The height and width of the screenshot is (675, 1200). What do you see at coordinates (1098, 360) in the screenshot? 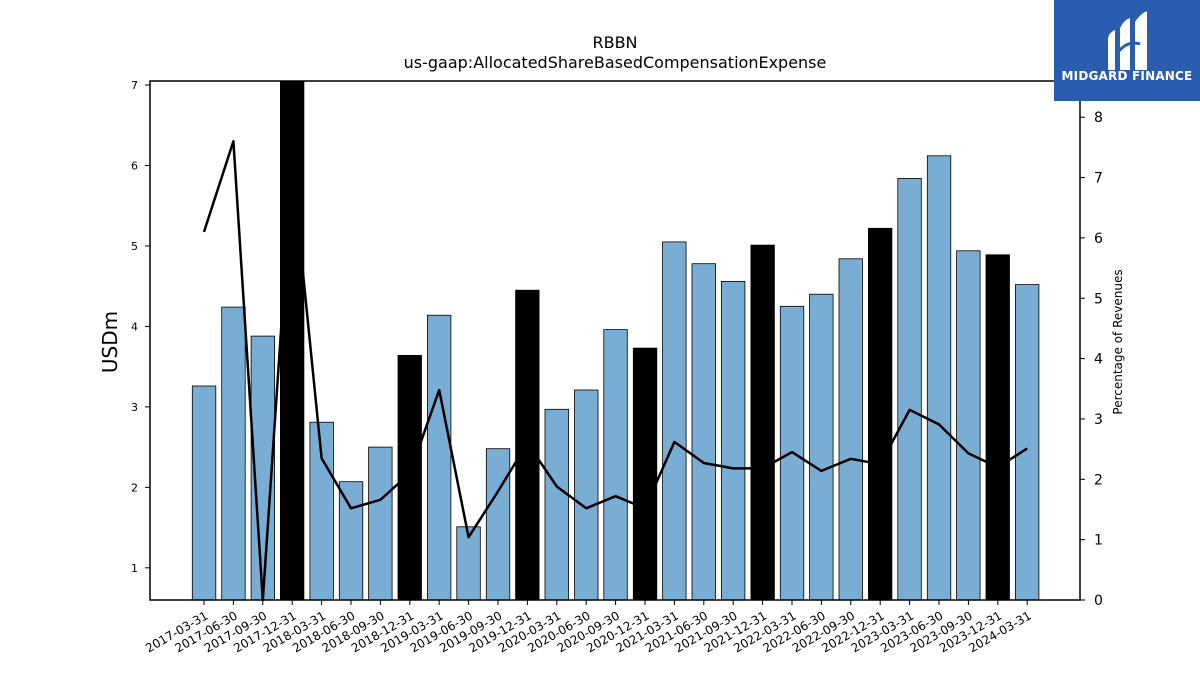
I see `y2-tick-label: 4` at bounding box center [1098, 360].